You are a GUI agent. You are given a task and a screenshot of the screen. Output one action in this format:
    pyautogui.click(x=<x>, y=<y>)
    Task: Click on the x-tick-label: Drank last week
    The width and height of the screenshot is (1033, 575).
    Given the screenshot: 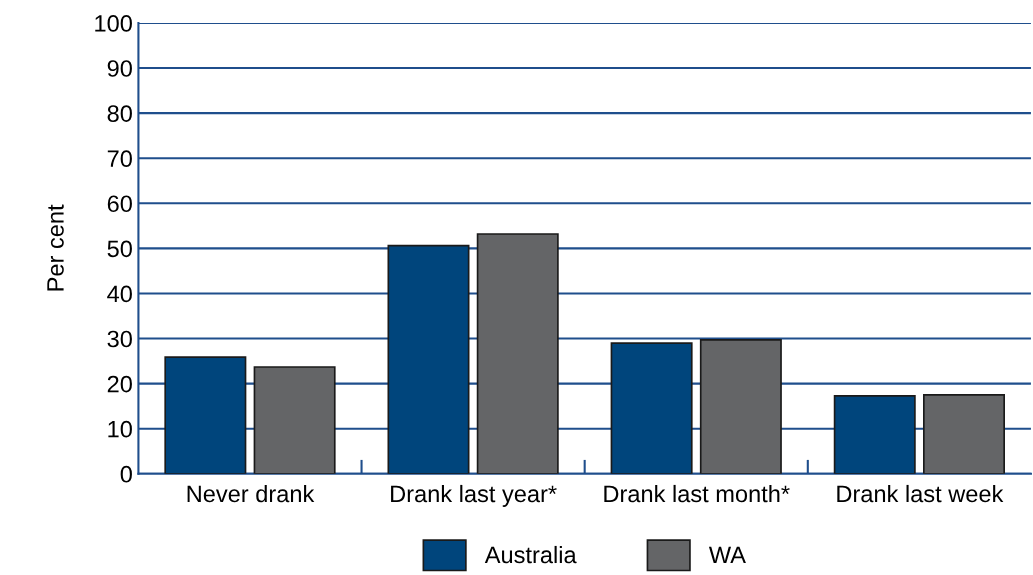 What is the action you would take?
    pyautogui.click(x=920, y=493)
    